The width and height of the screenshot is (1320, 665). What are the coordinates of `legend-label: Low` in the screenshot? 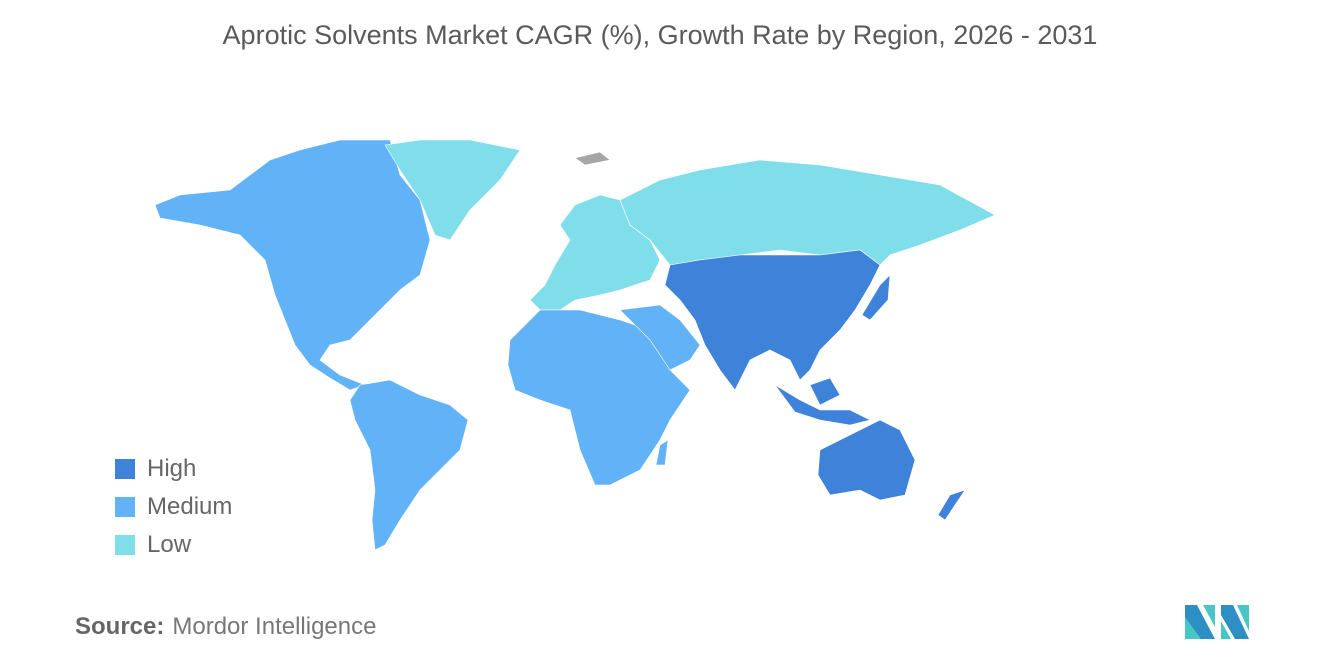 It's located at (169, 544).